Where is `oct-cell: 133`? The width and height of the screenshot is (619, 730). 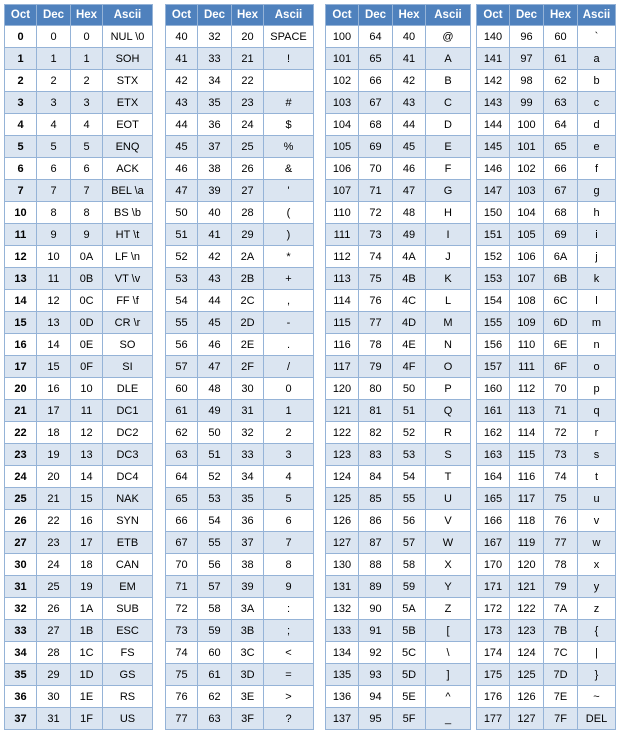 oct-cell: 133 is located at coordinates (342, 630).